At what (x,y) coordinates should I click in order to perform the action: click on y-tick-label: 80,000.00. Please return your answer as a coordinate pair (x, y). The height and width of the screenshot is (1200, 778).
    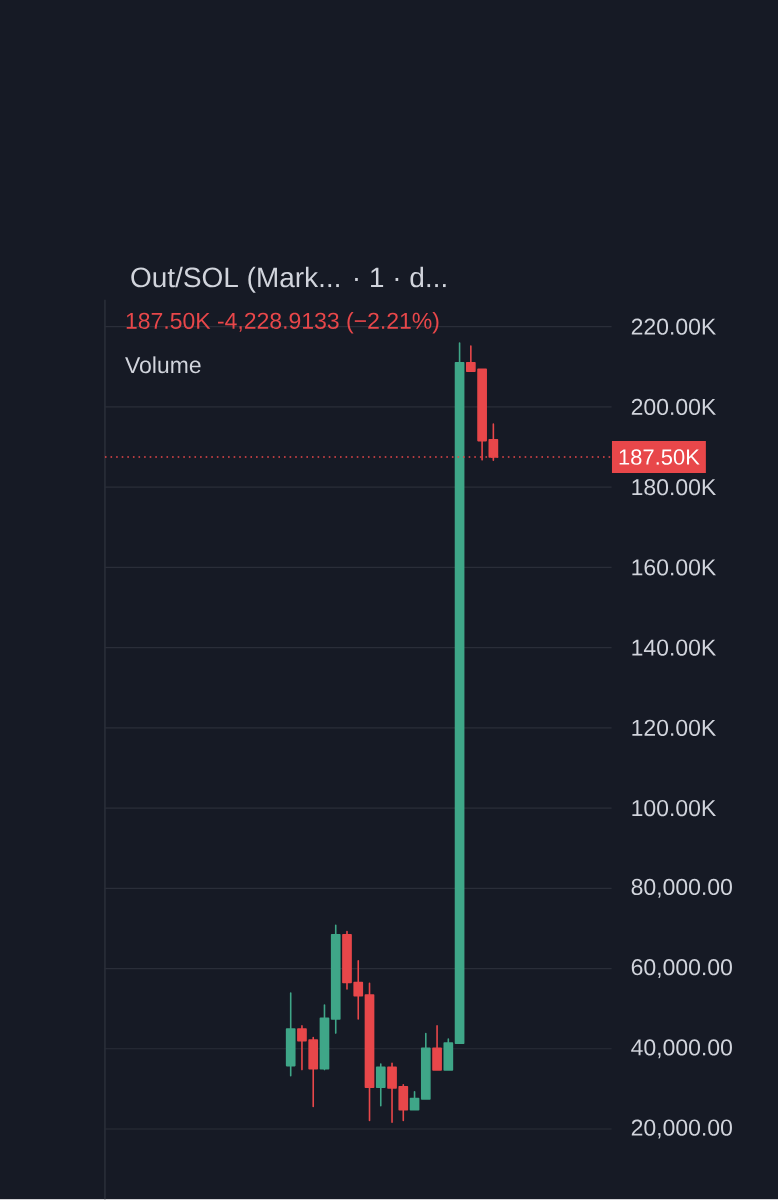
    Looking at the image, I should click on (681, 888).